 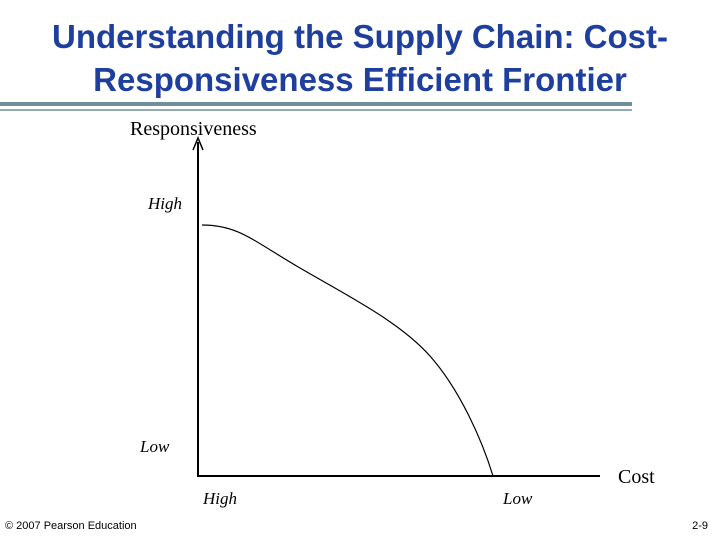 What do you see at coordinates (636, 477) in the screenshot?
I see `x-axis-label: Cost` at bounding box center [636, 477].